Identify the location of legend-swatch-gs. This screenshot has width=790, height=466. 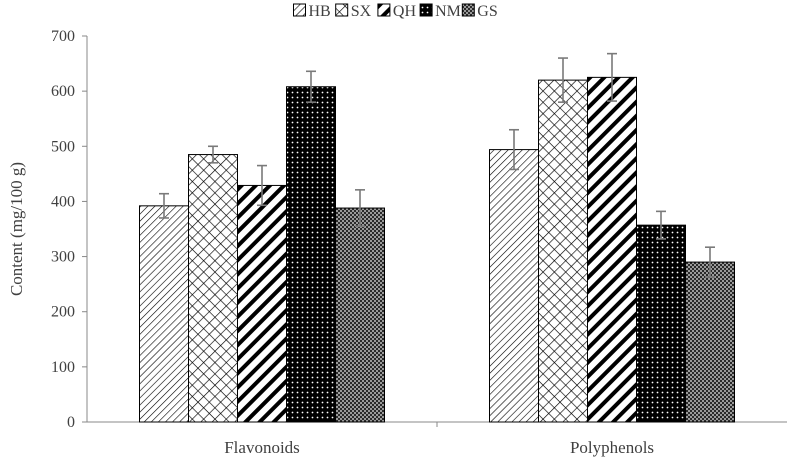
(468, 10).